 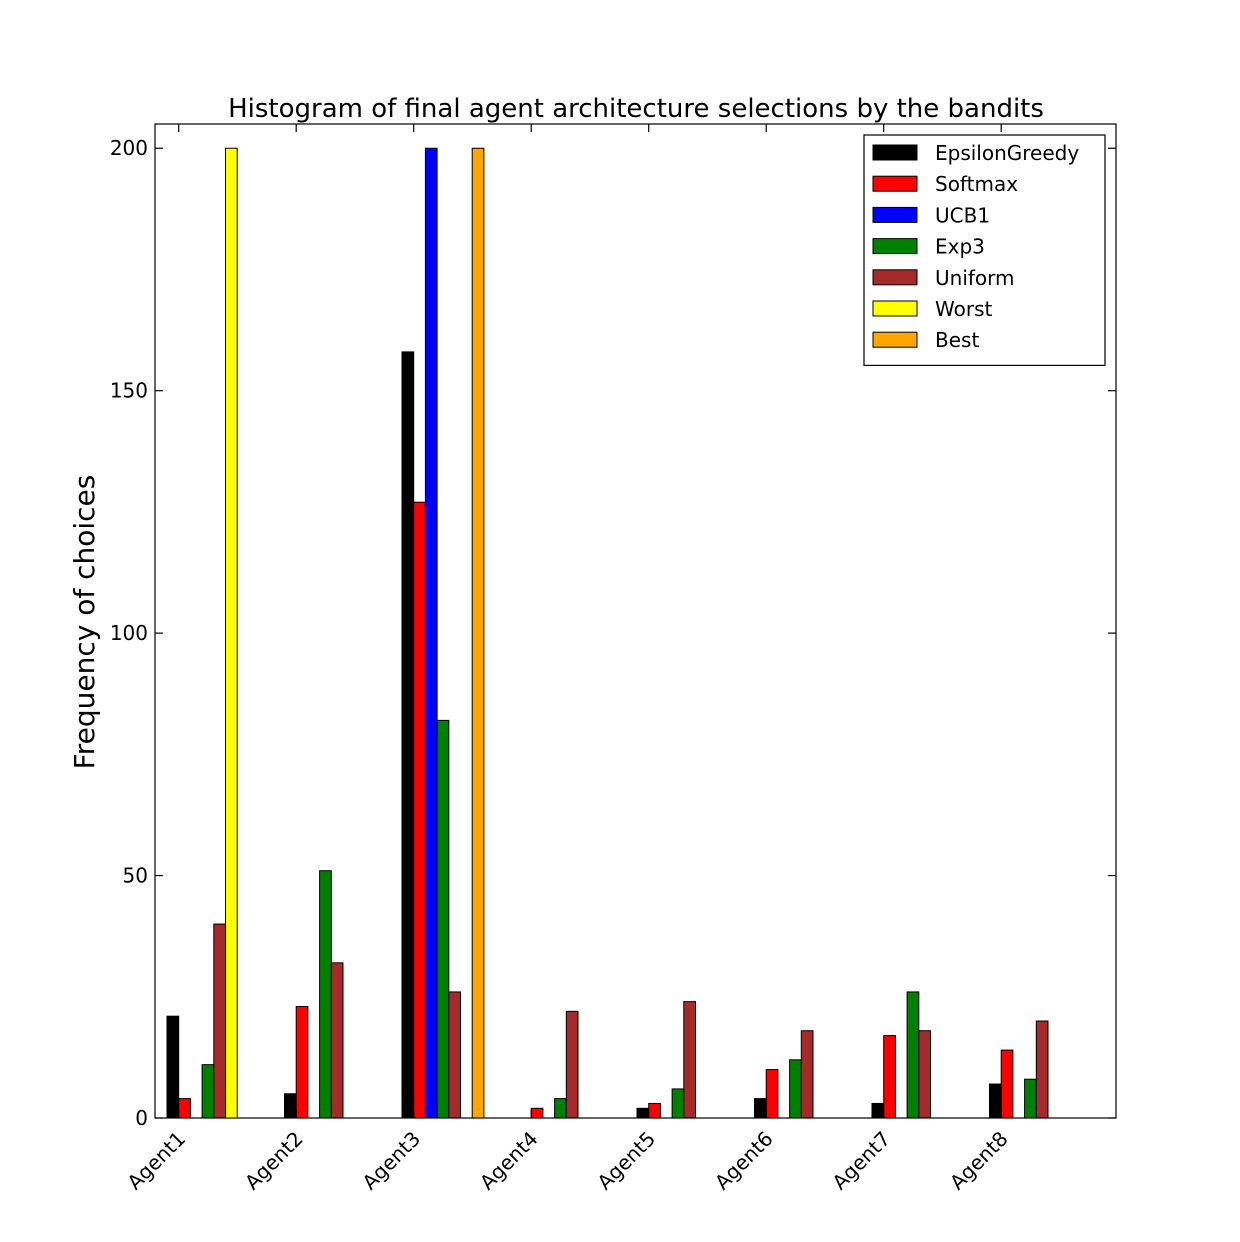 I want to click on bar-epsilongreedy-agent3, so click(x=408, y=735).